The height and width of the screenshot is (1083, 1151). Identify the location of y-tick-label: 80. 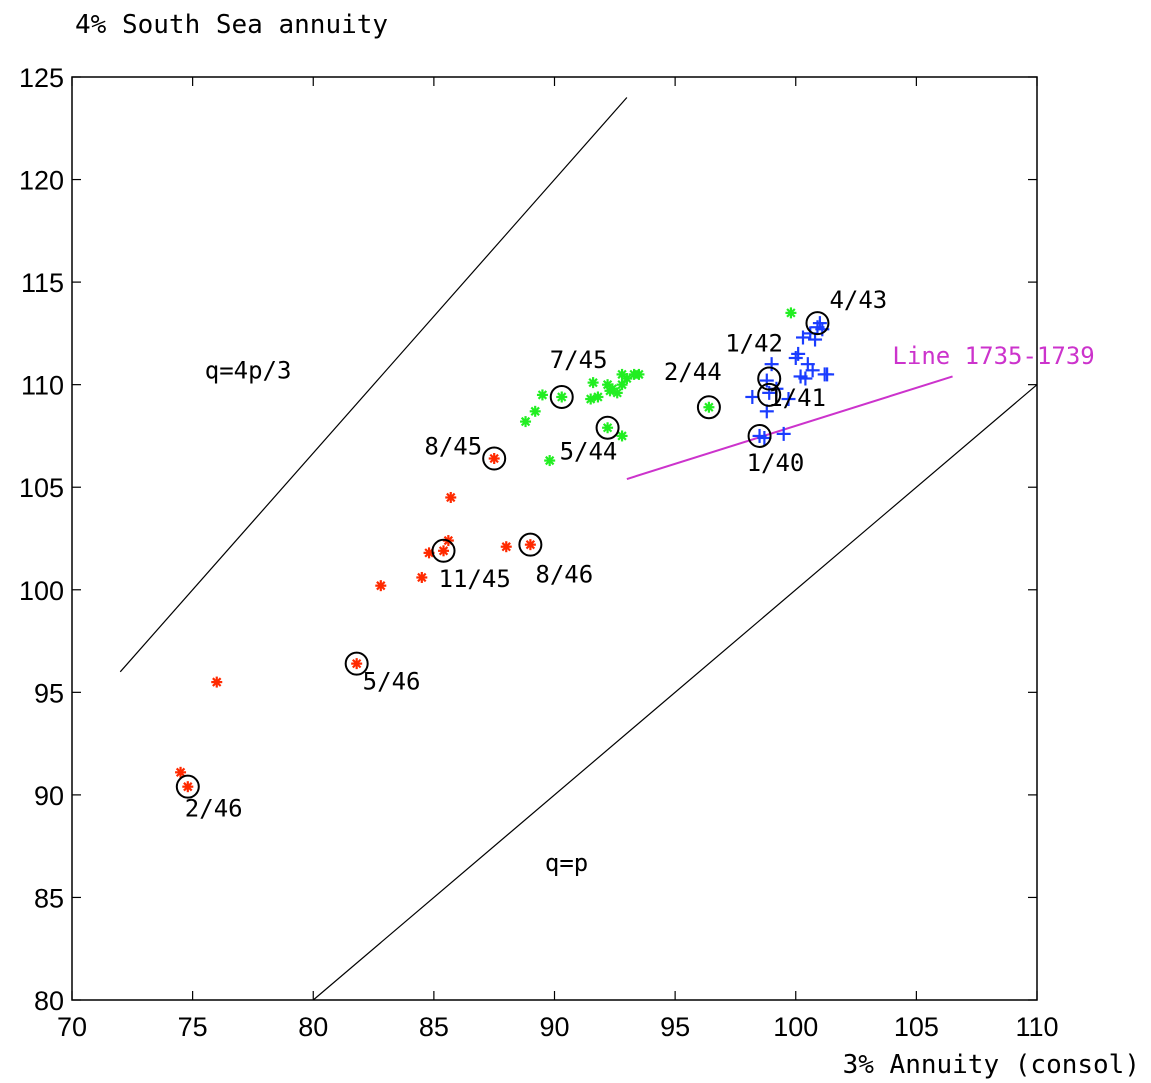
(49, 1001).